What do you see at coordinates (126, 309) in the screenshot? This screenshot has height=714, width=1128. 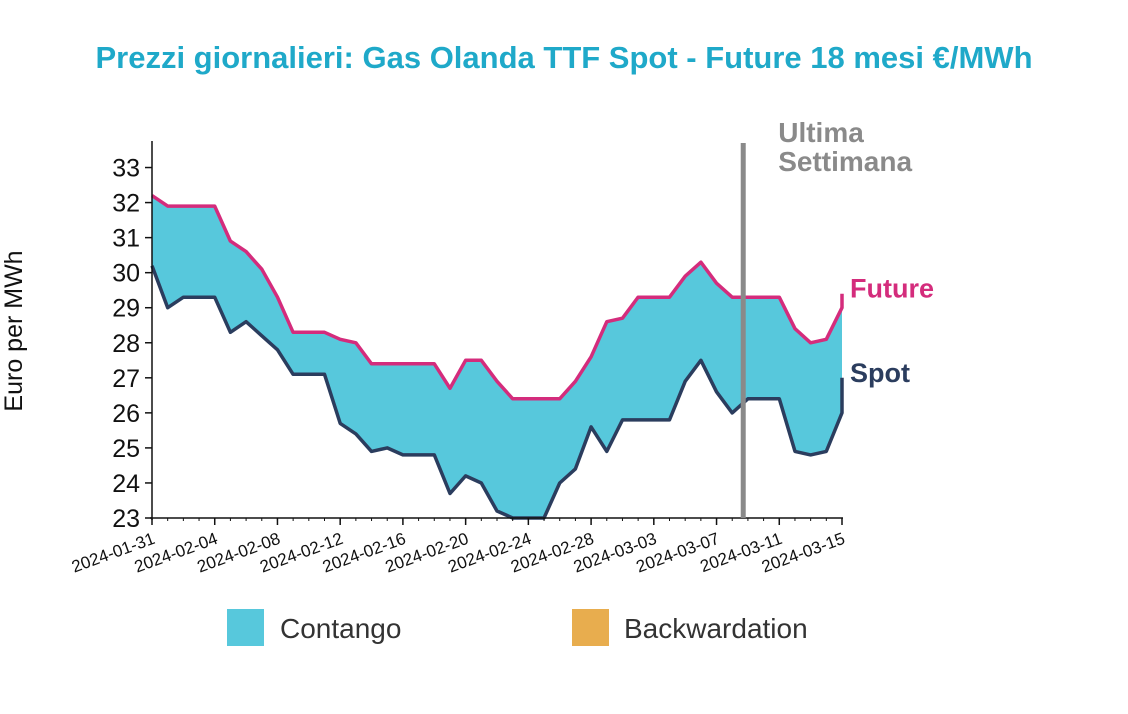 I see `y-tick-label: 29` at bounding box center [126, 309].